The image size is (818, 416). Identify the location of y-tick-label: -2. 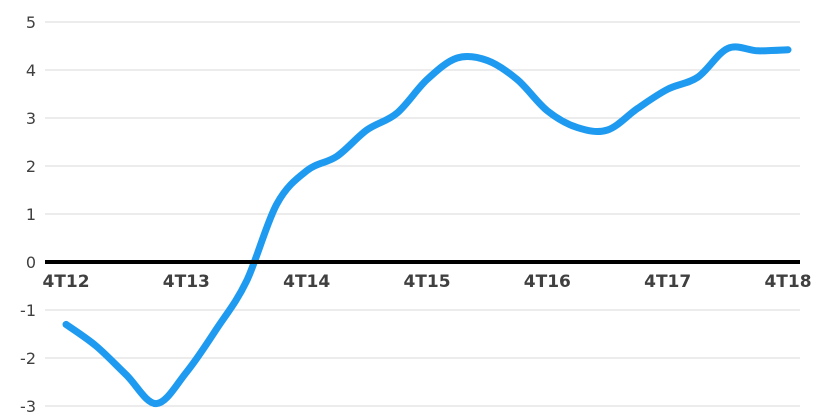
(28, 358).